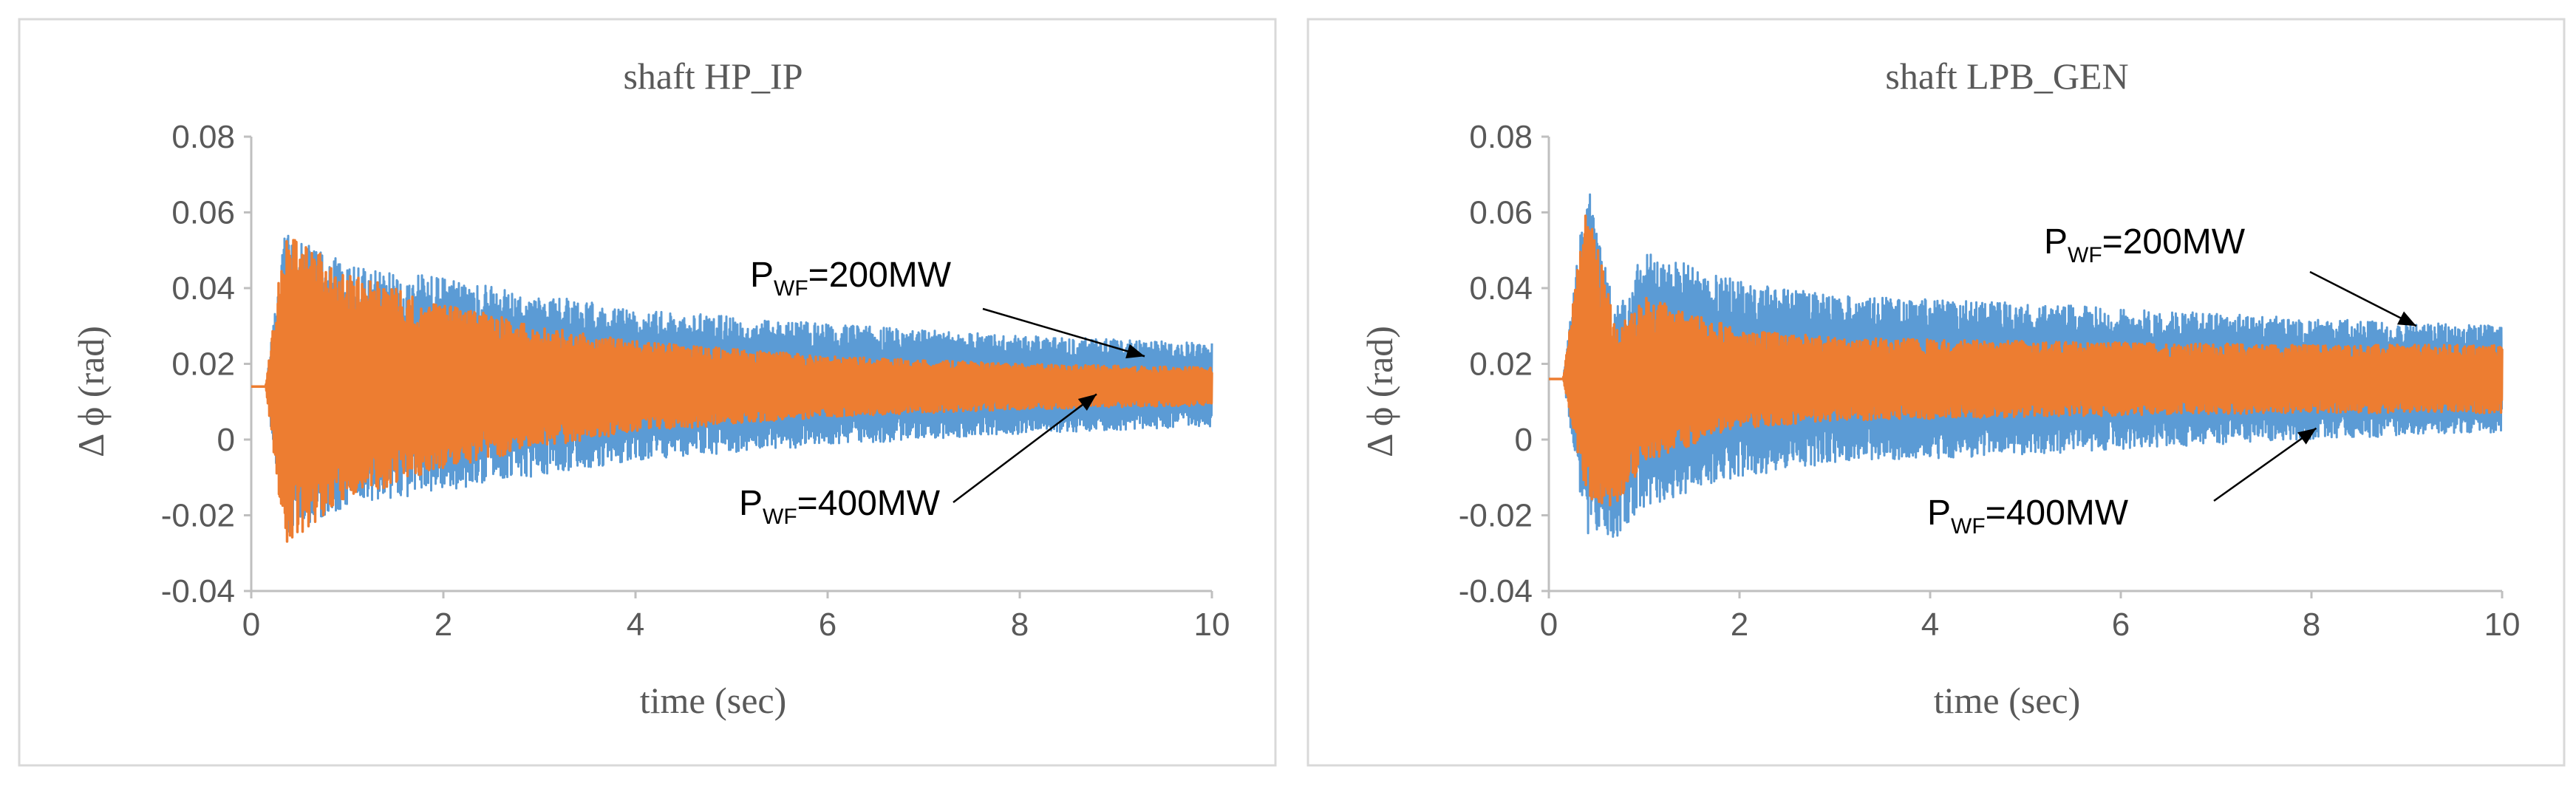  Describe the element at coordinates (713, 76) in the screenshot. I see `chart-title: shaft HP_IP` at that location.